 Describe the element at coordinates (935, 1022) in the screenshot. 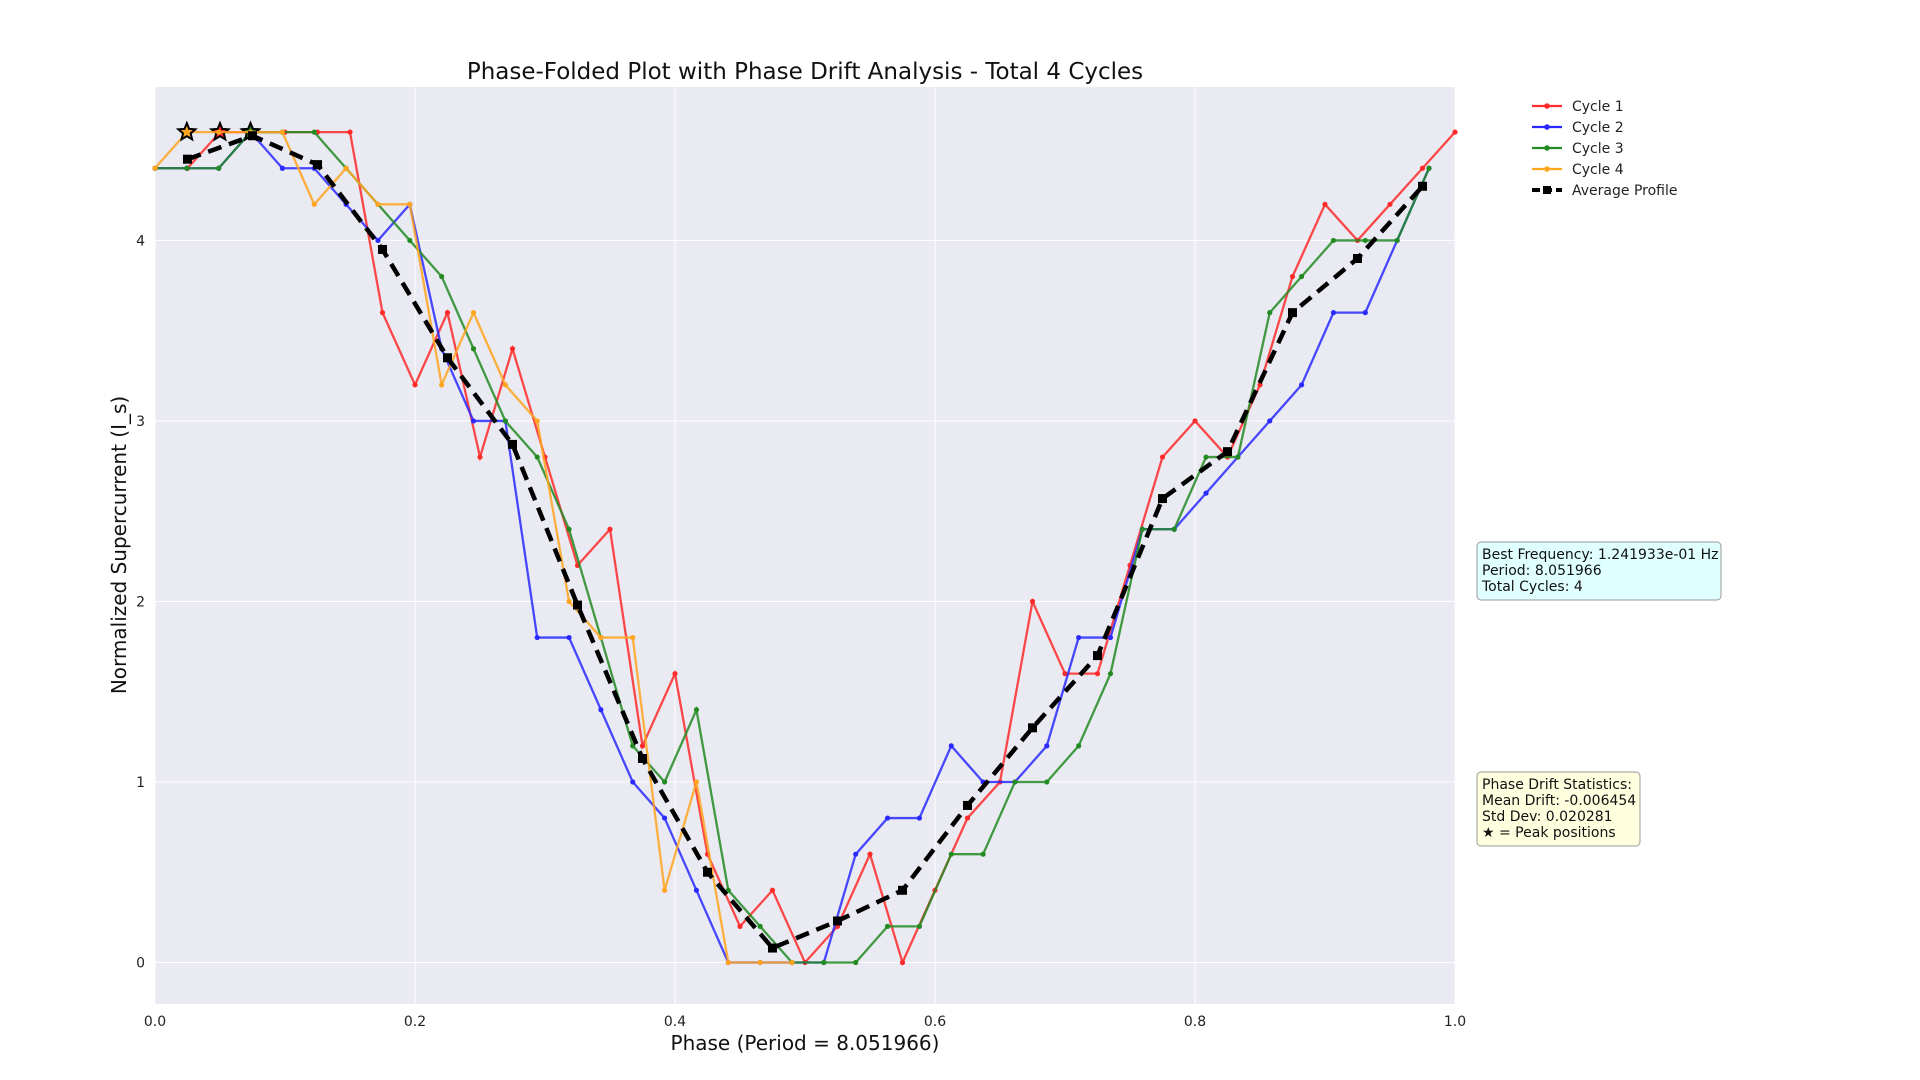

I see `x-tick-label: 0.6` at that location.